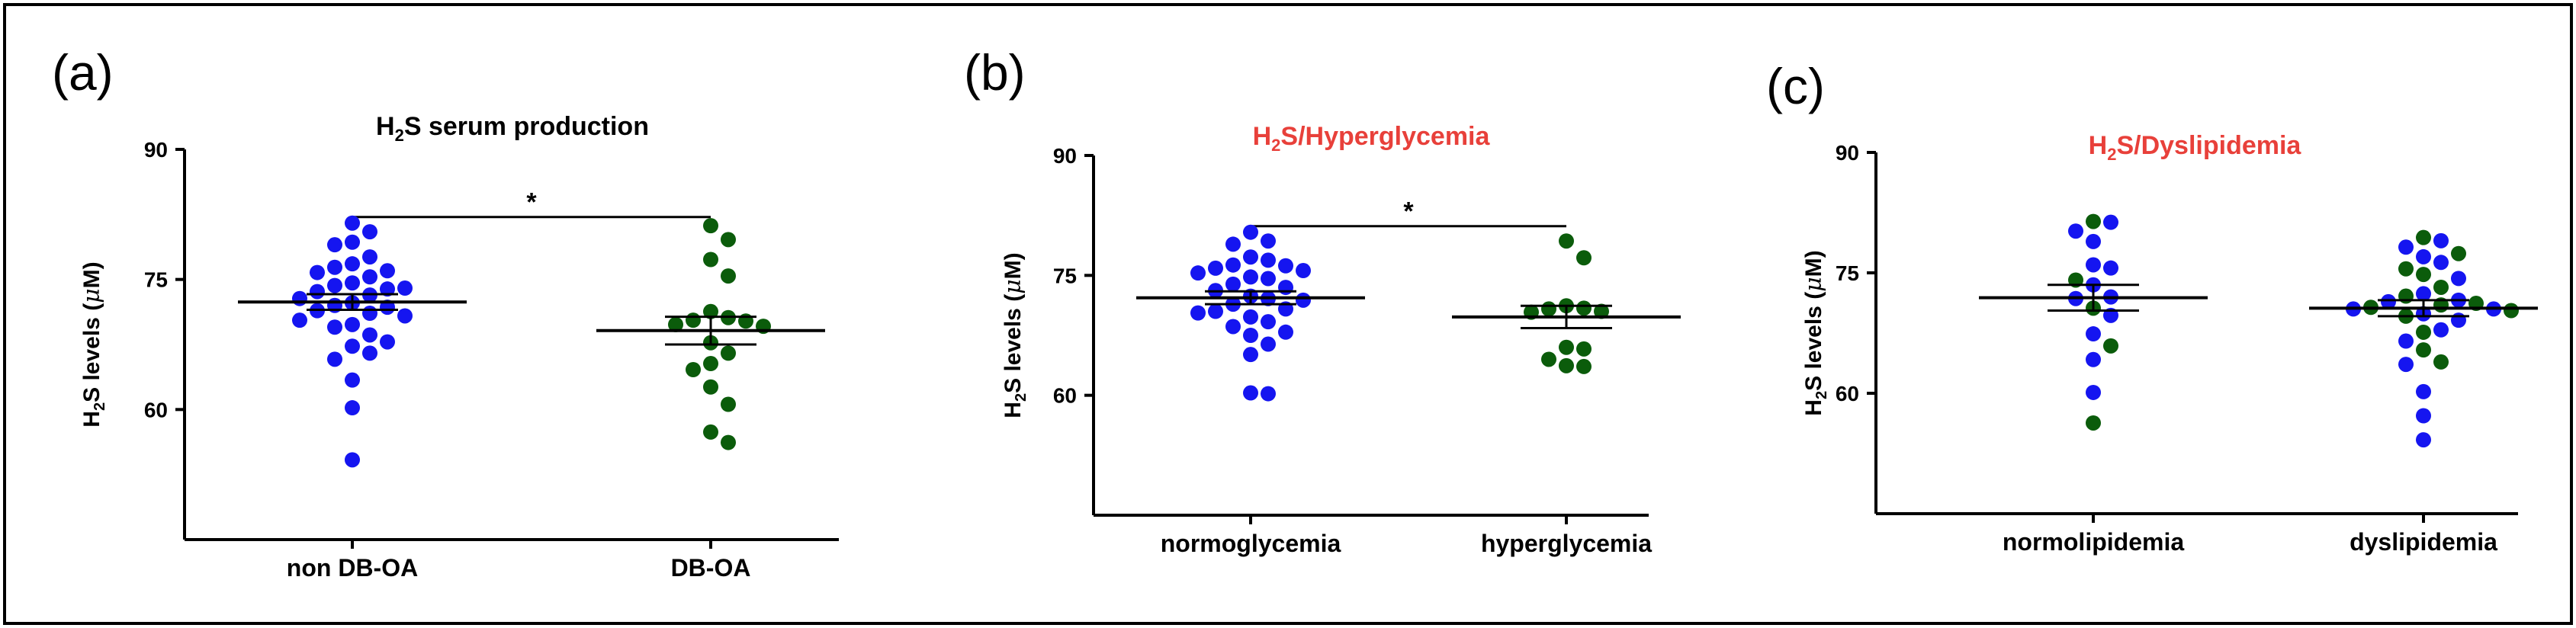 The height and width of the screenshot is (628, 2576). I want to click on x-category-label: DB-OA, so click(711, 568).